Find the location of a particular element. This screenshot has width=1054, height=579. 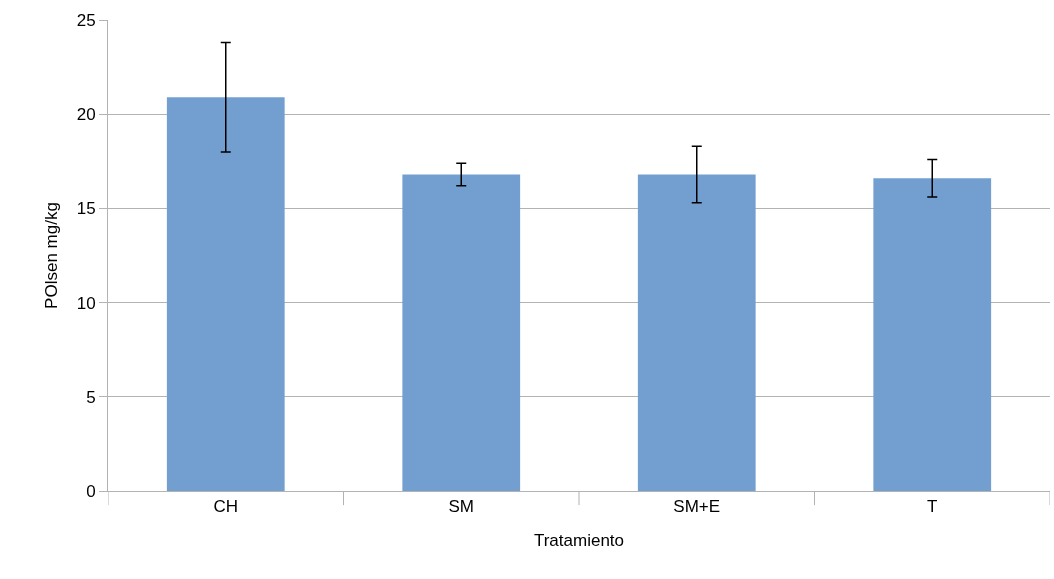

x-tick-label: CH is located at coordinates (226, 507).